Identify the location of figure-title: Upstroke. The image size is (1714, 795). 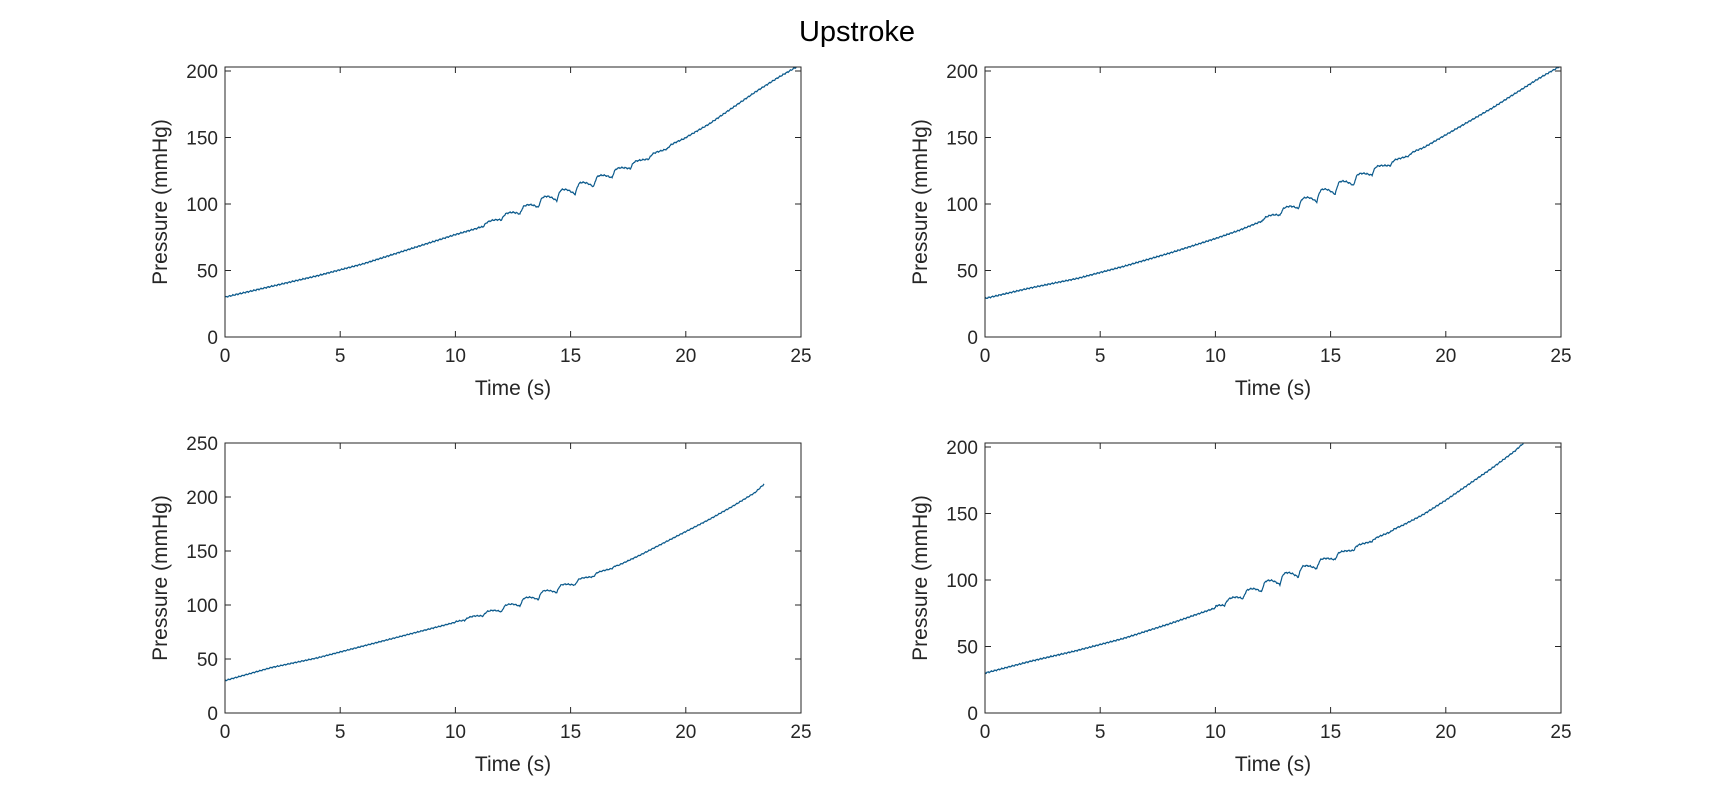
(857, 32).